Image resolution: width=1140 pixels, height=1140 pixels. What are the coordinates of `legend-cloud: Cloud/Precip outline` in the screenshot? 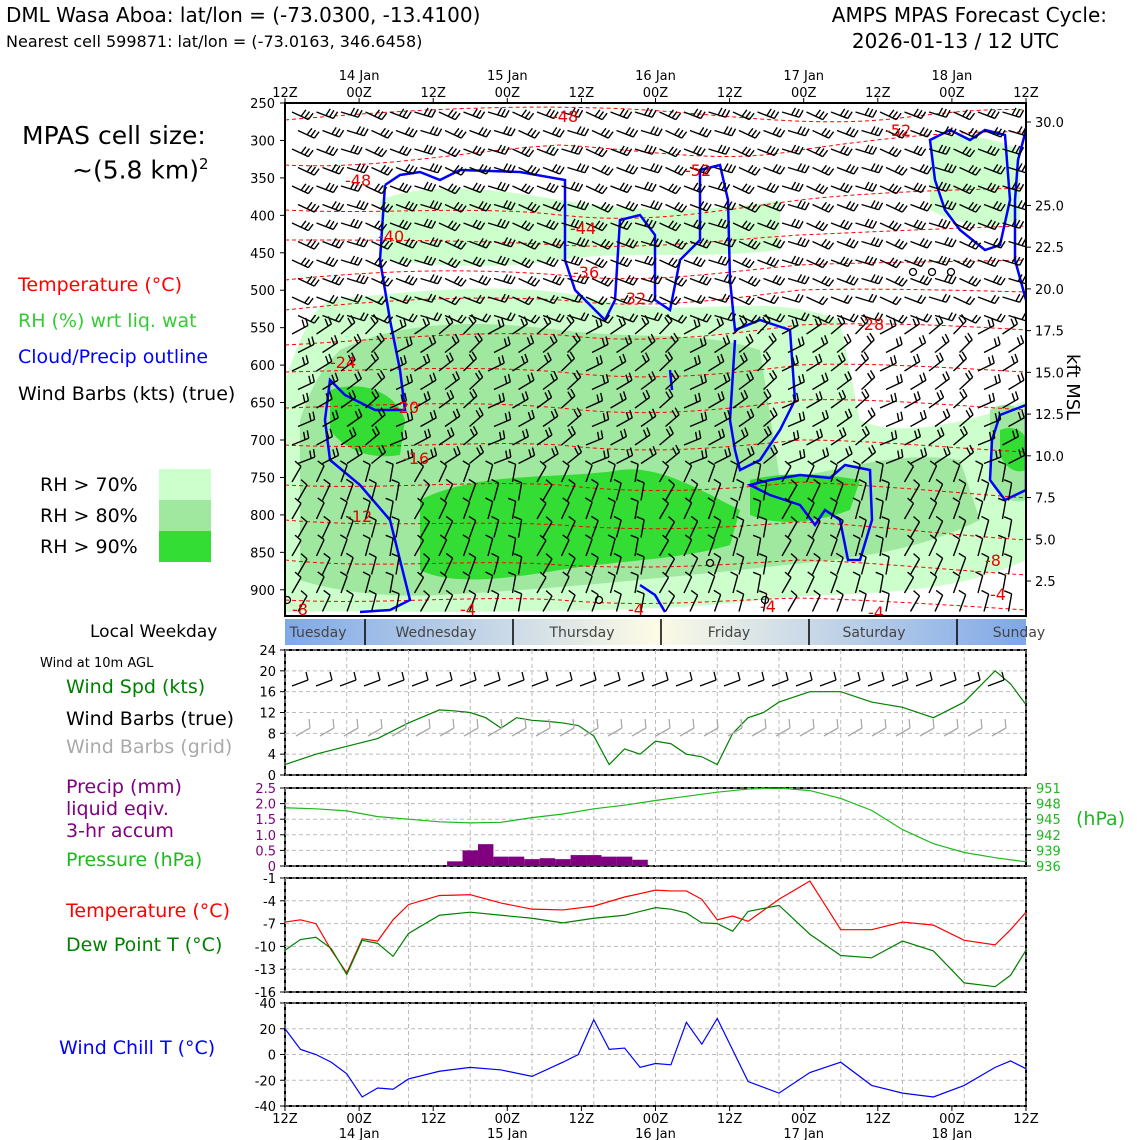 It's located at (113, 357).